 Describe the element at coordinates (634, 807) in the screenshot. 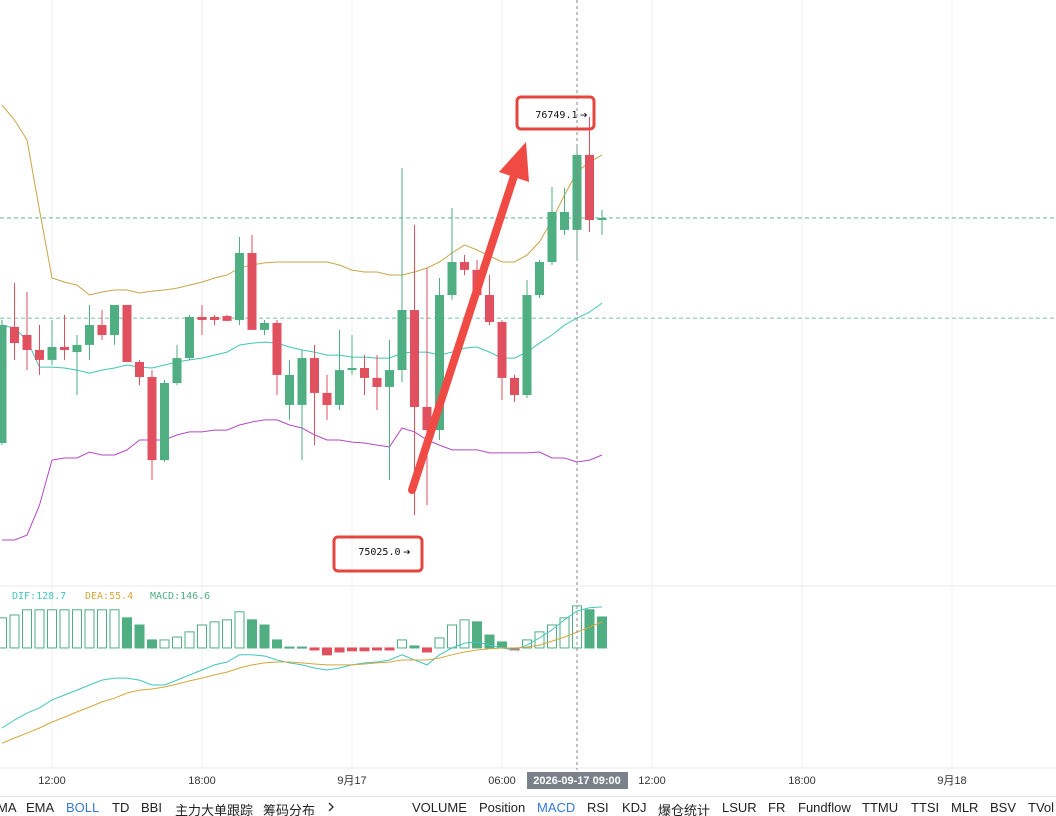

I see `indicator-tab: KDJ` at that location.